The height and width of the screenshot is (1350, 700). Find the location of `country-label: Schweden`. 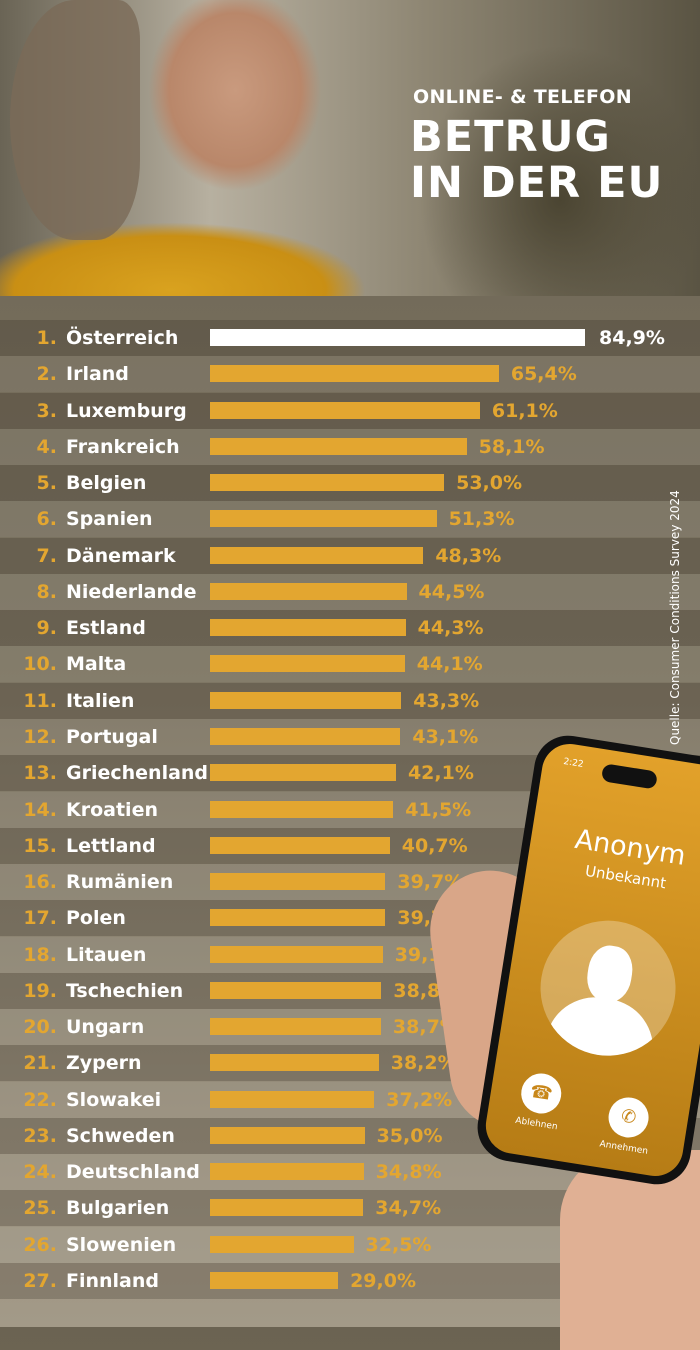

country-label: Schweden is located at coordinates (120, 1135).